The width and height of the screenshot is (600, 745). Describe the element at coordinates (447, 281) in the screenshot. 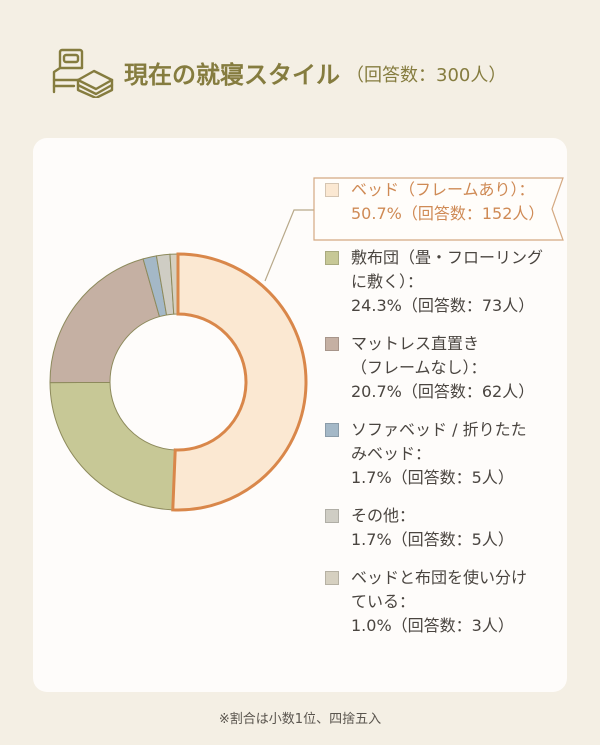

I see `legend-label: 敷布団（畳・フローリング に敷く）： 24.3%（回答数：73人）` at that location.